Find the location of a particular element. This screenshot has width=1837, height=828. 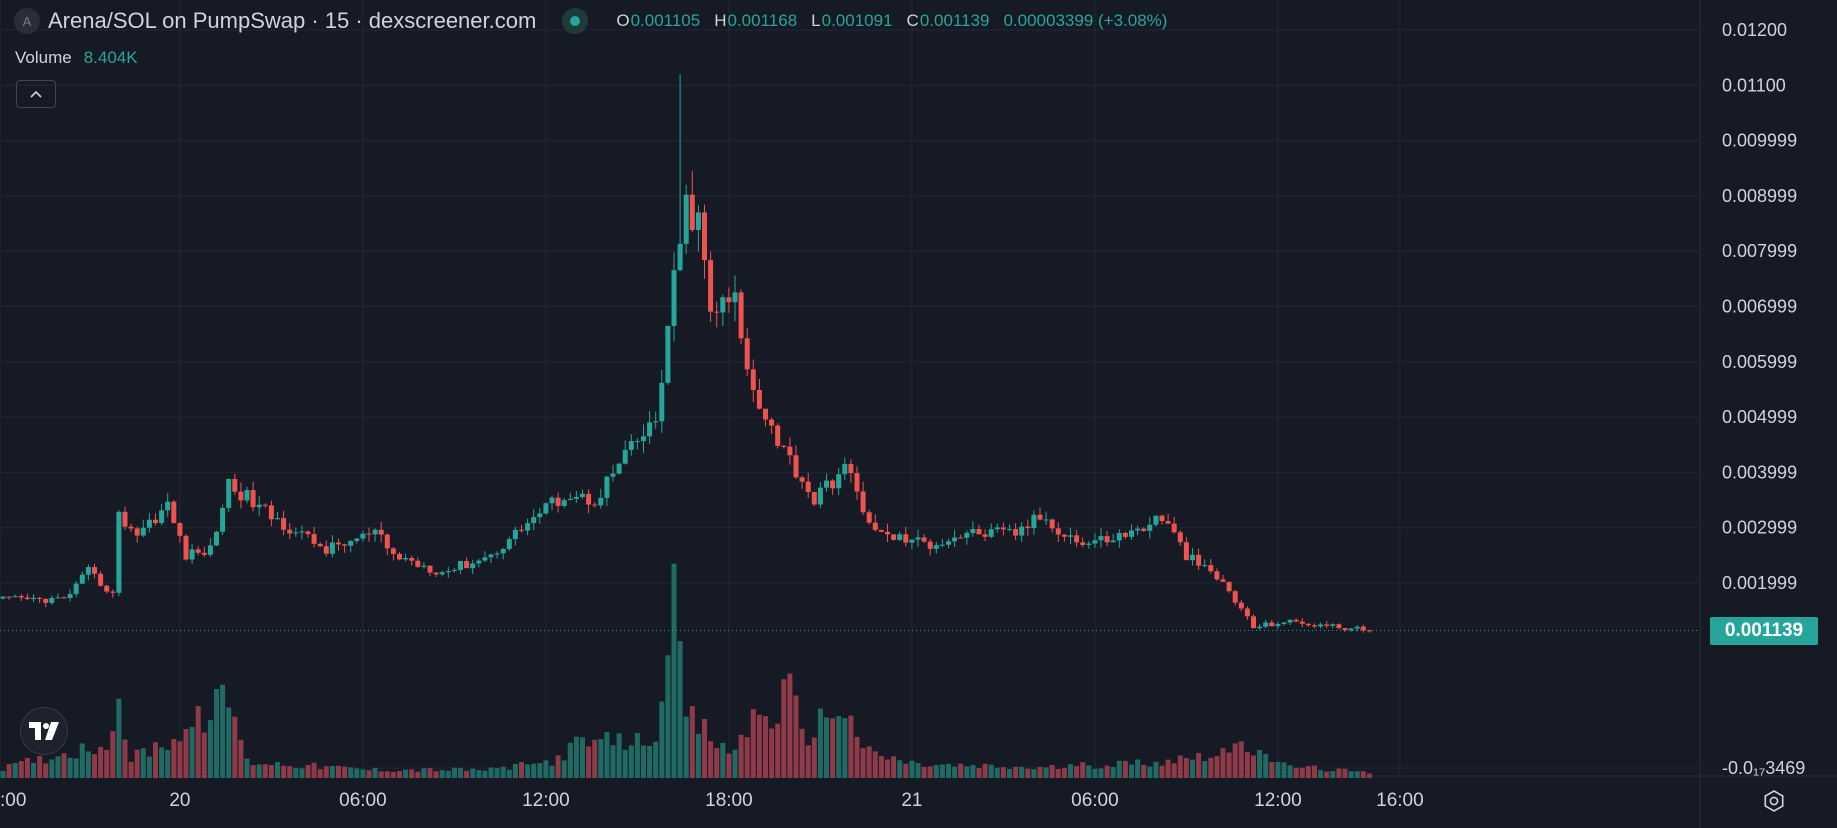

tradingview-logo-icon is located at coordinates (44, 731).